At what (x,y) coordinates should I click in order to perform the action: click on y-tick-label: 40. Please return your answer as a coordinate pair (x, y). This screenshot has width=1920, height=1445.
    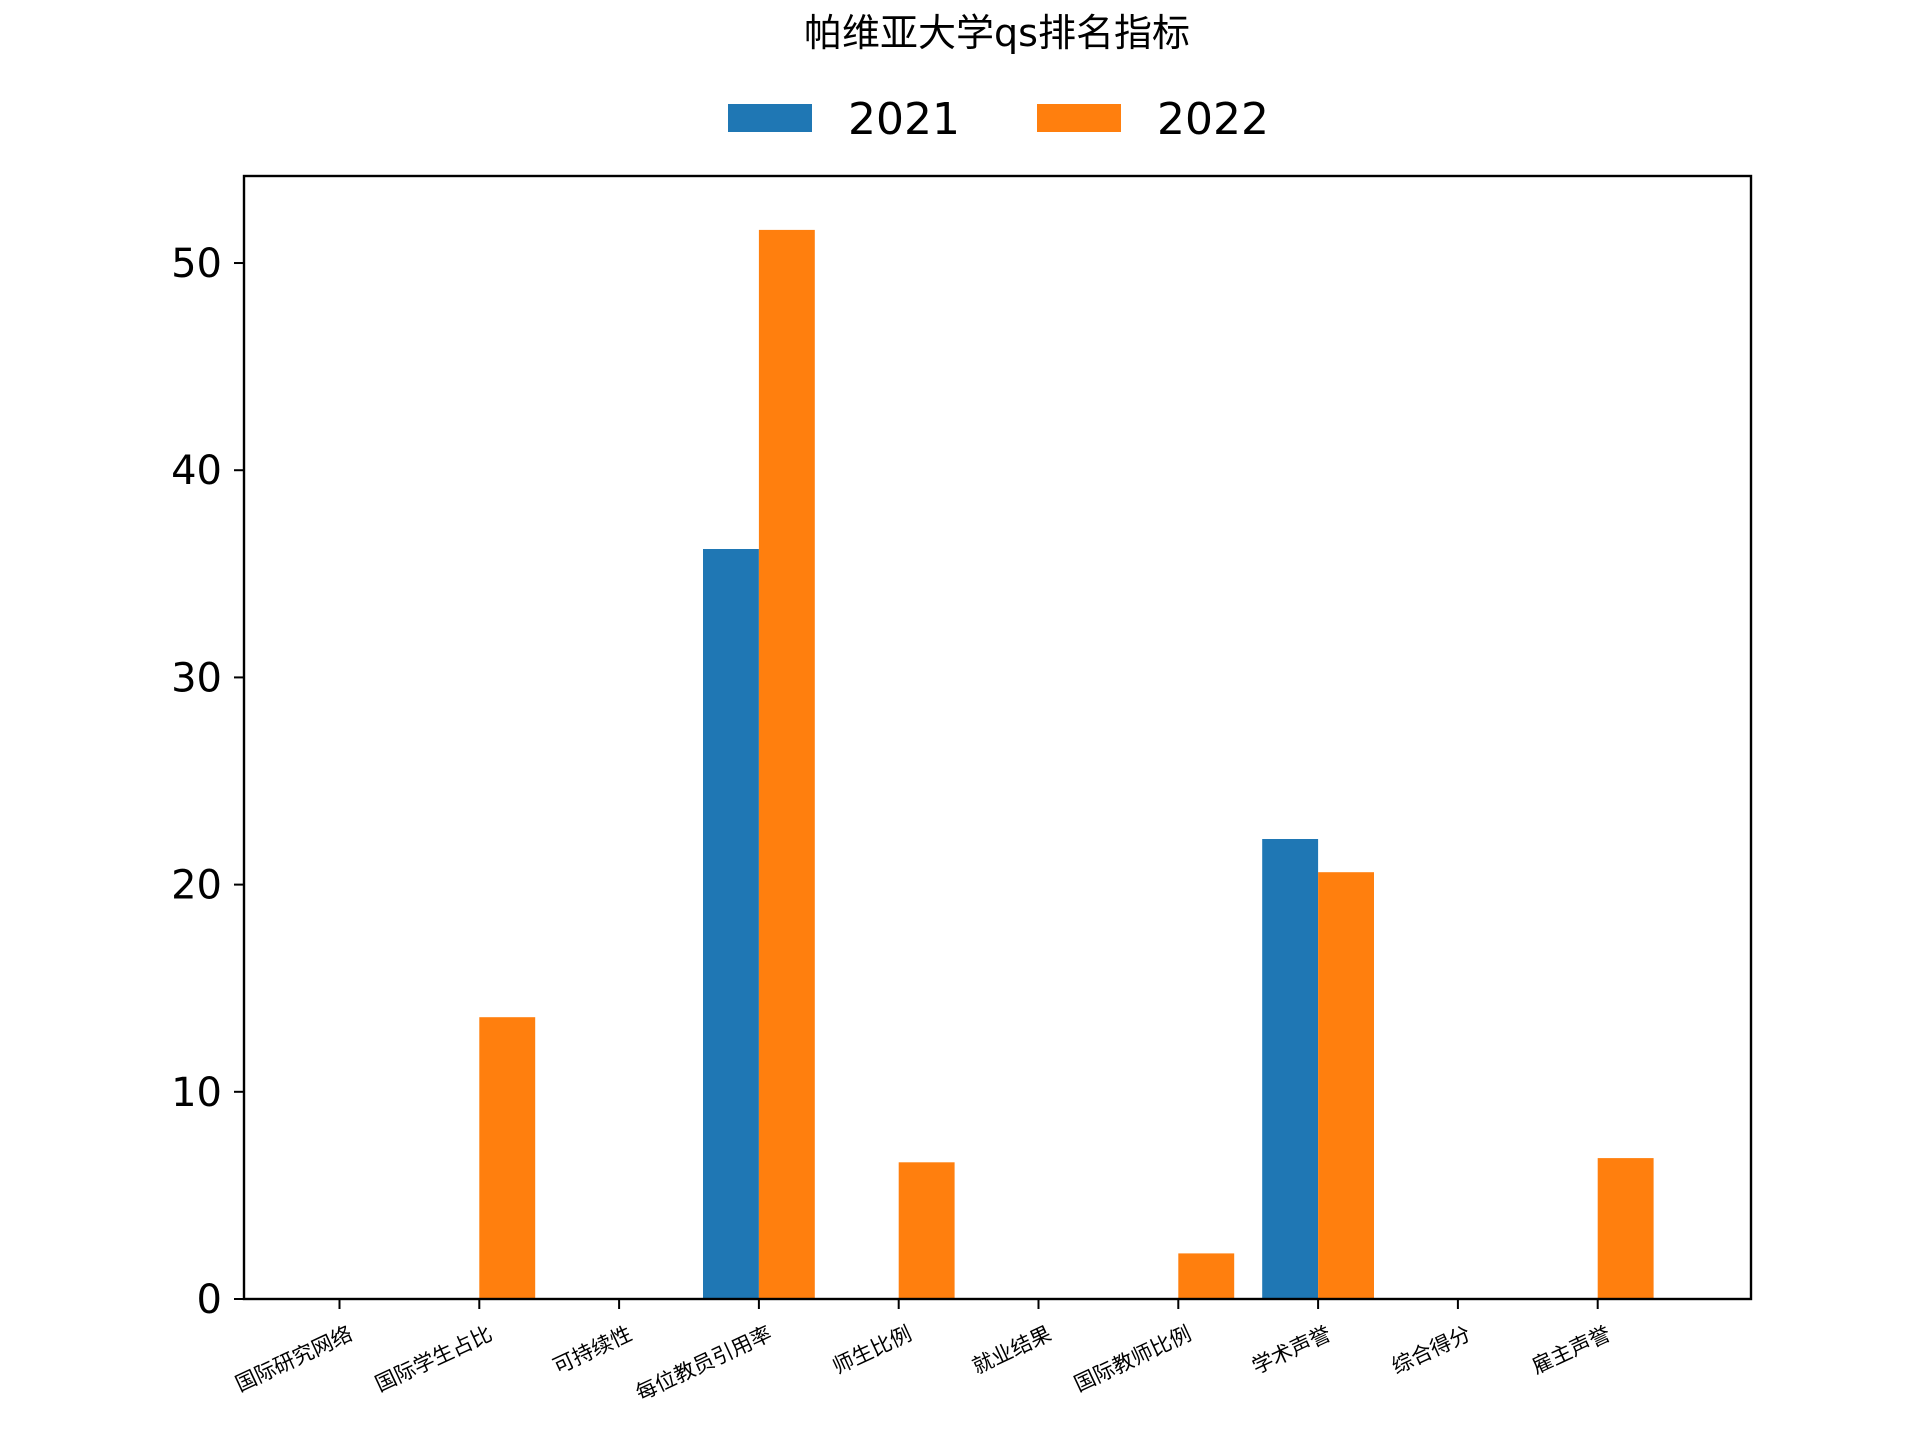
    Looking at the image, I should click on (196, 471).